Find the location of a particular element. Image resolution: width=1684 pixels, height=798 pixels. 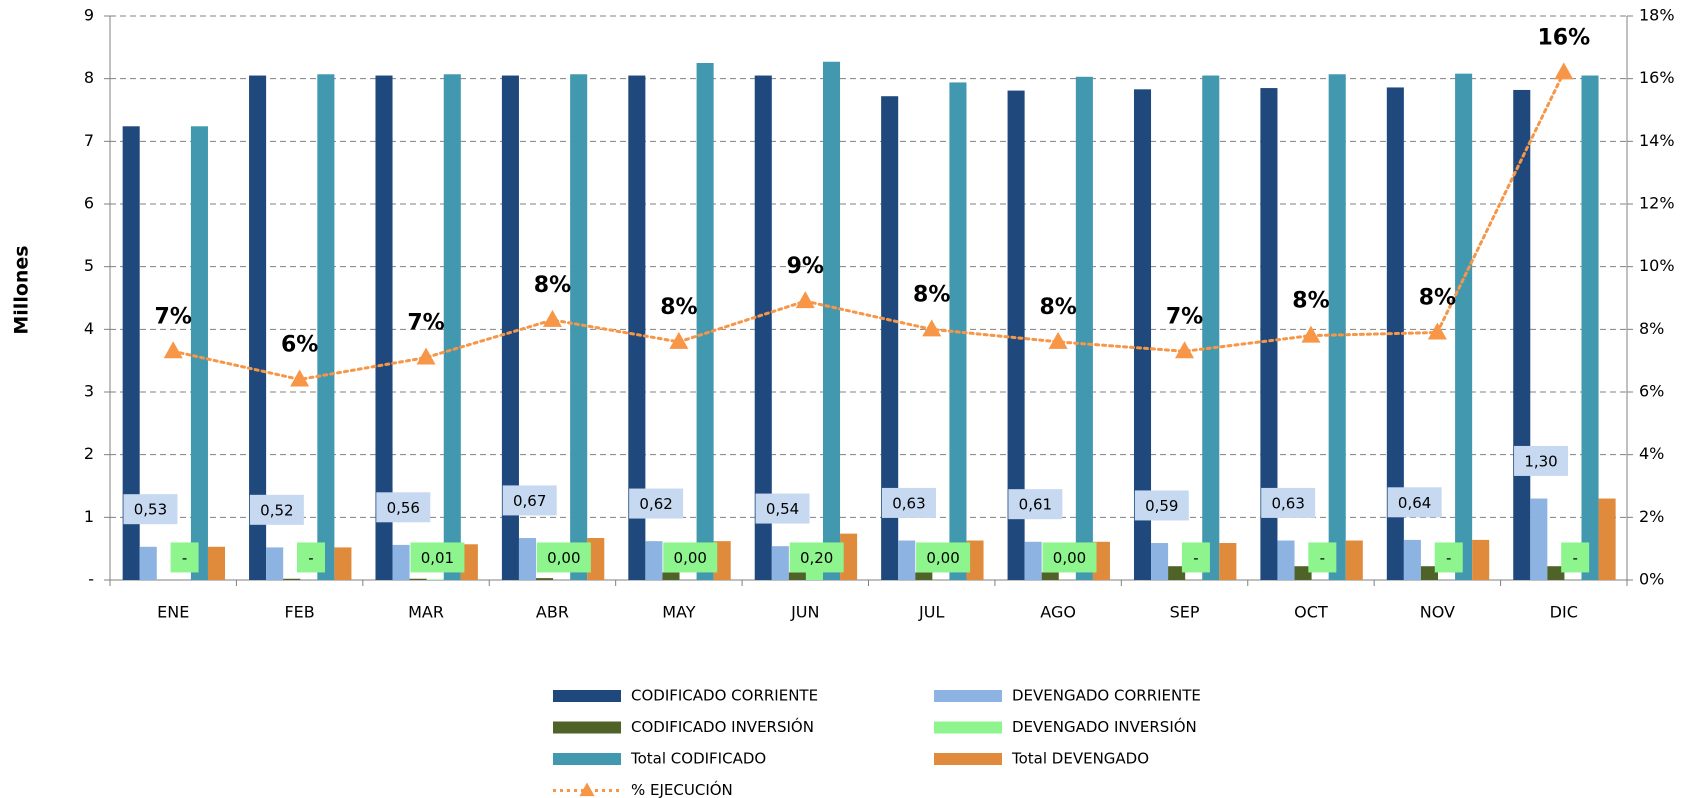

data-label: 0,64 is located at coordinates (1414, 503).